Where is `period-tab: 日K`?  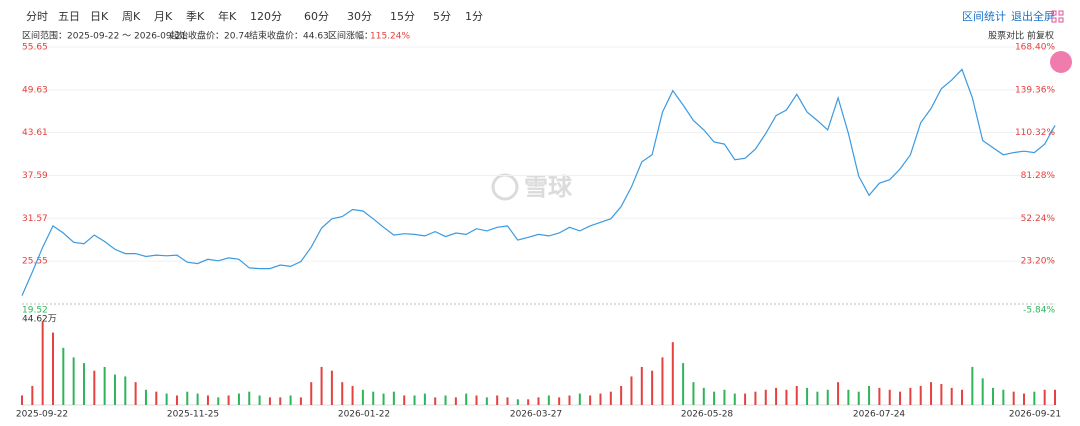 period-tab: 日K is located at coordinates (99, 16).